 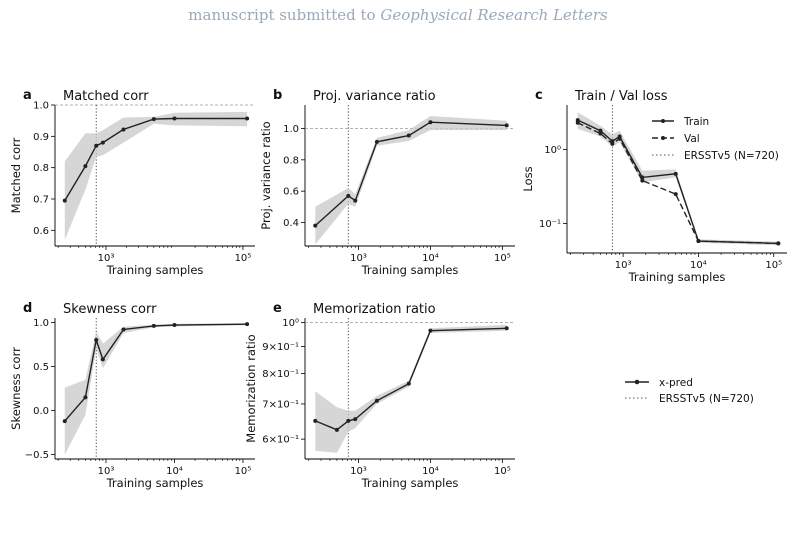 I want to click on y-tick-label: 0.0, so click(x=41, y=411).